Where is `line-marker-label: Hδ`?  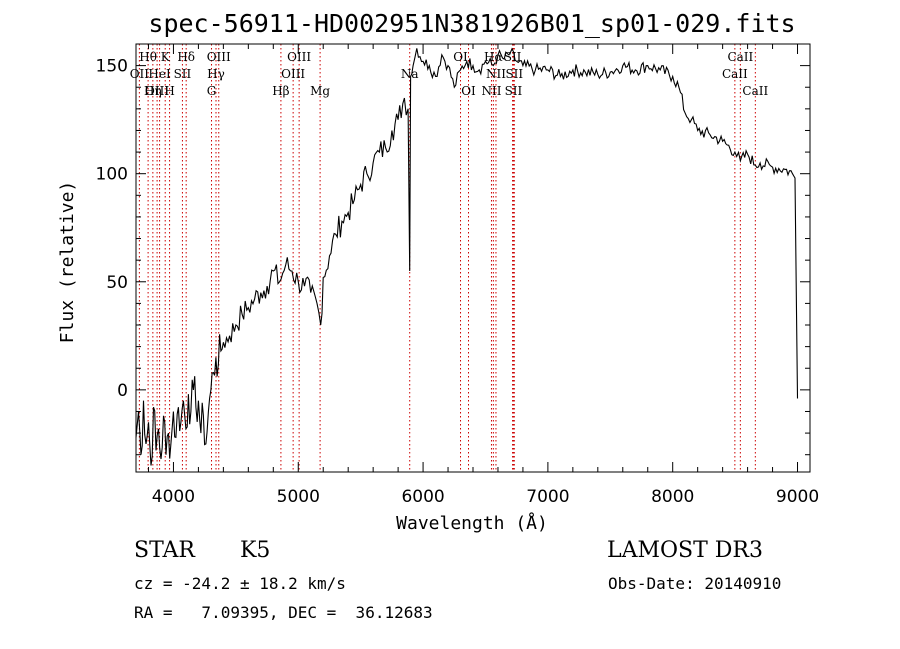 line-marker-label: Hδ is located at coordinates (186, 57).